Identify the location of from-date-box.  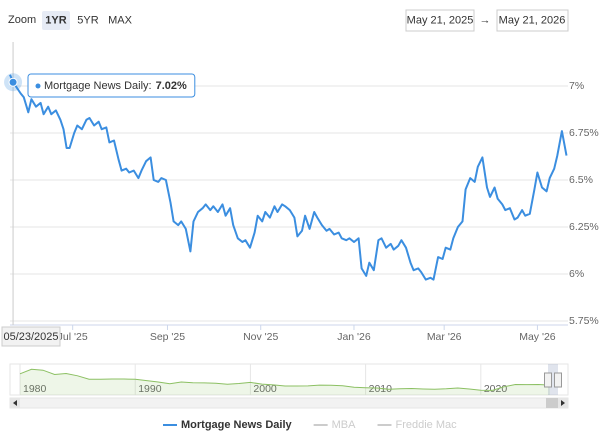
(440, 20).